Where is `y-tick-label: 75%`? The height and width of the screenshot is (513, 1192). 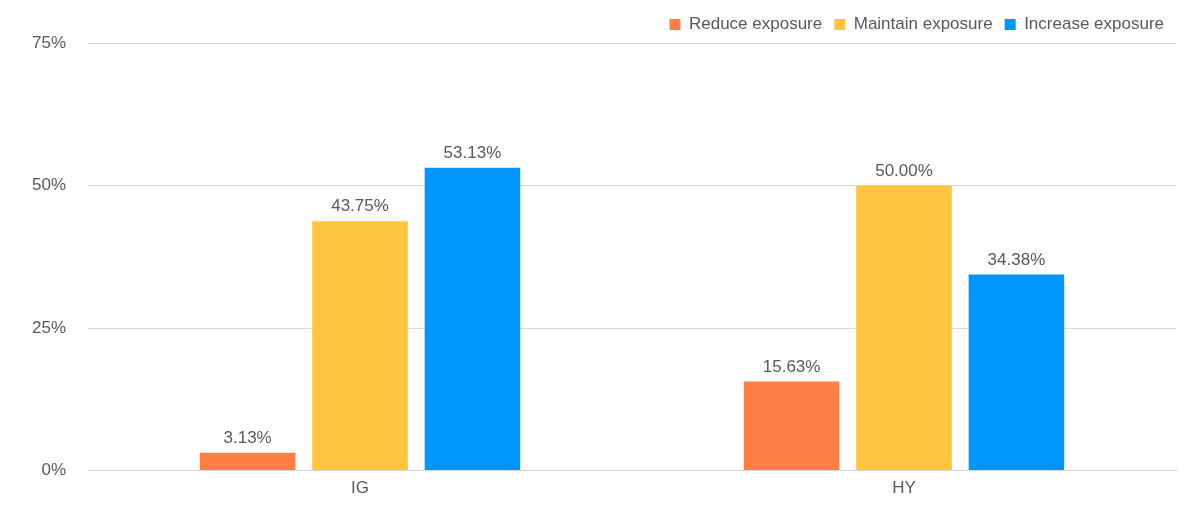
y-tick-label: 75% is located at coordinates (49, 42).